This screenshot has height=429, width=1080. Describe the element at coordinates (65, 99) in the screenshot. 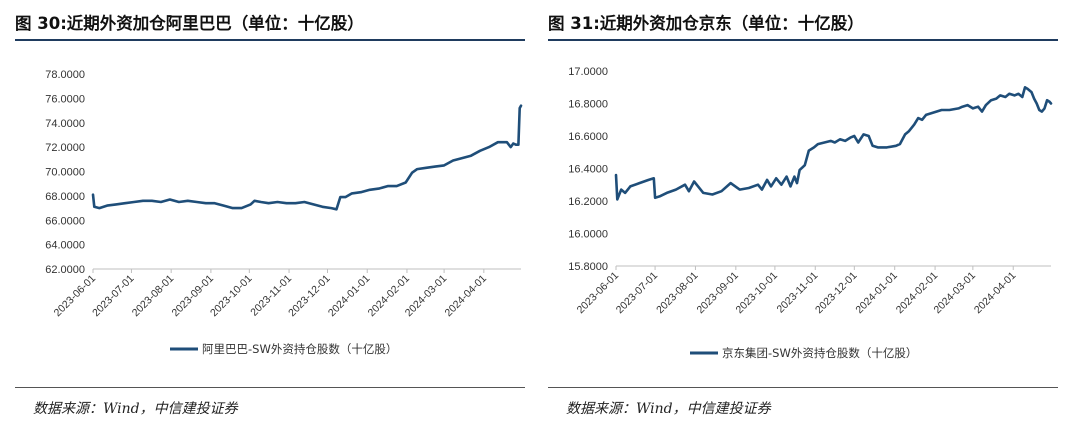

I see `y-tick-label: 76.0000` at that location.